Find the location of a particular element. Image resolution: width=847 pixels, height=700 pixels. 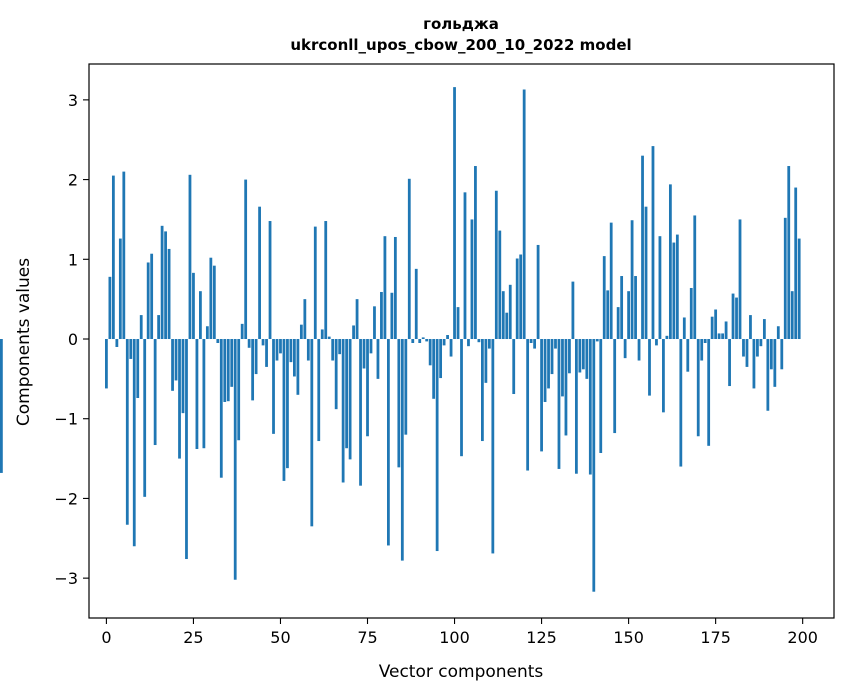

x-tick-label: 0 is located at coordinates (106, 637).